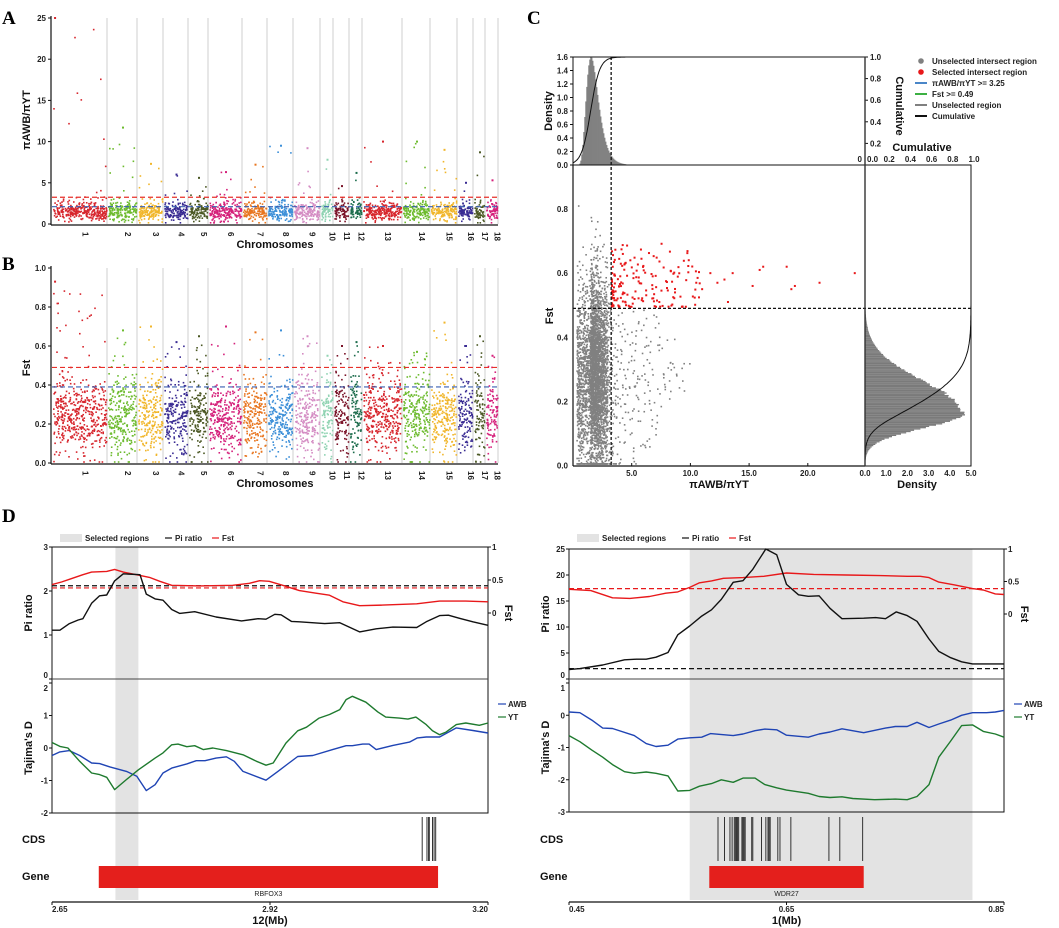  What do you see at coordinates (466, 182) in the screenshot?
I see `data-point-peak` at bounding box center [466, 182].